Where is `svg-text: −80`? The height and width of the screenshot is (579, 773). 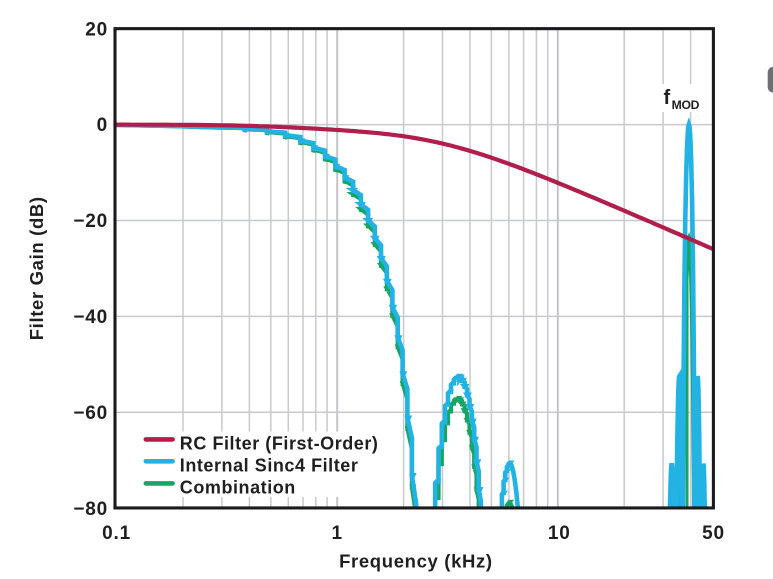
svg-text: −80 is located at coordinates (90, 509).